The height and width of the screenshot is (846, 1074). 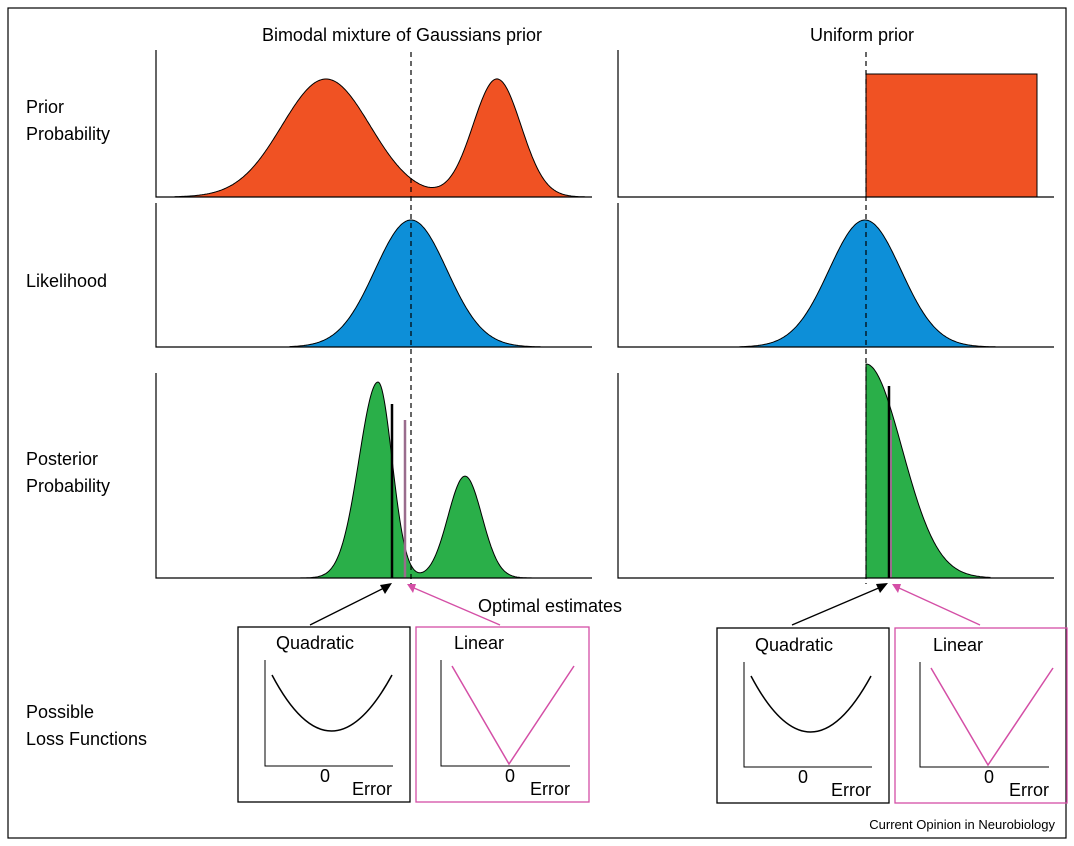 What do you see at coordinates (86, 725) in the screenshot?
I see `row-label-loss: Possible Loss Functions` at bounding box center [86, 725].